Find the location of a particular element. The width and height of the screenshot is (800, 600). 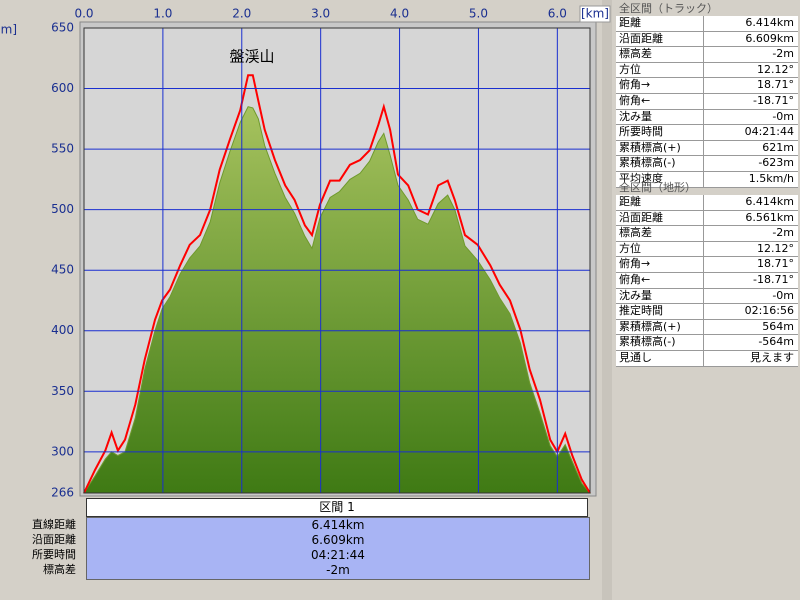

summary-row: 累積標高(+) 564m is located at coordinates (707, 327).